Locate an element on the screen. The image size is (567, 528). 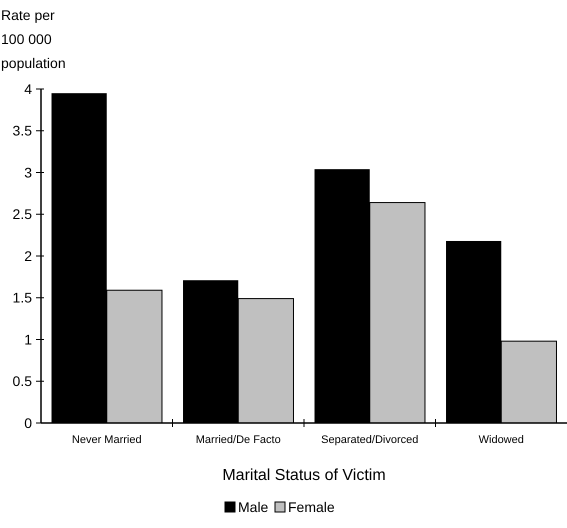
y-tick-label: 3 is located at coordinates (28, 172).